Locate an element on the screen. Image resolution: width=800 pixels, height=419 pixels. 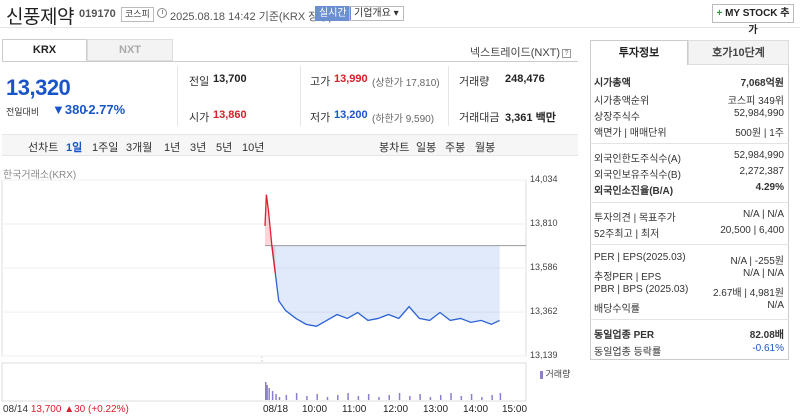
tab-1day: 1일 is located at coordinates (74, 148).